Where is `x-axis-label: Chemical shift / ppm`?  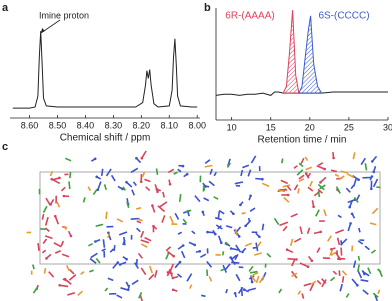
x-axis-label: Chemical shift / ppm is located at coordinates (105, 138).